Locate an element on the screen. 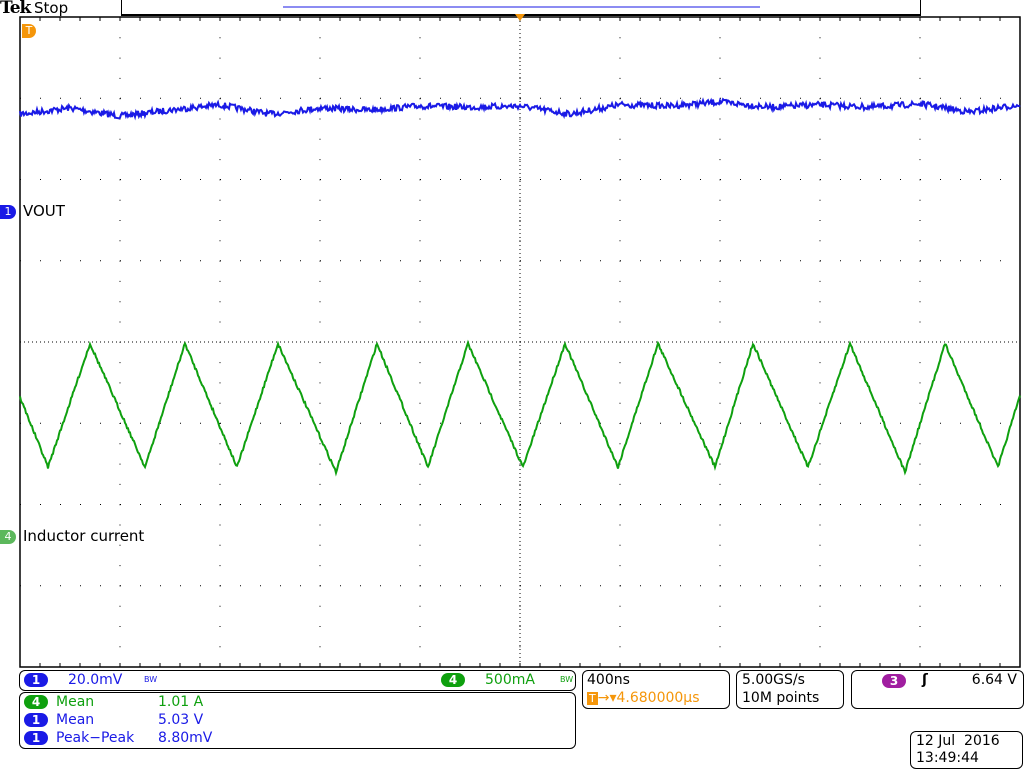 This screenshot has height=769, width=1024. measurement-row: 4 Mean 1.01 A is located at coordinates (113, 702).